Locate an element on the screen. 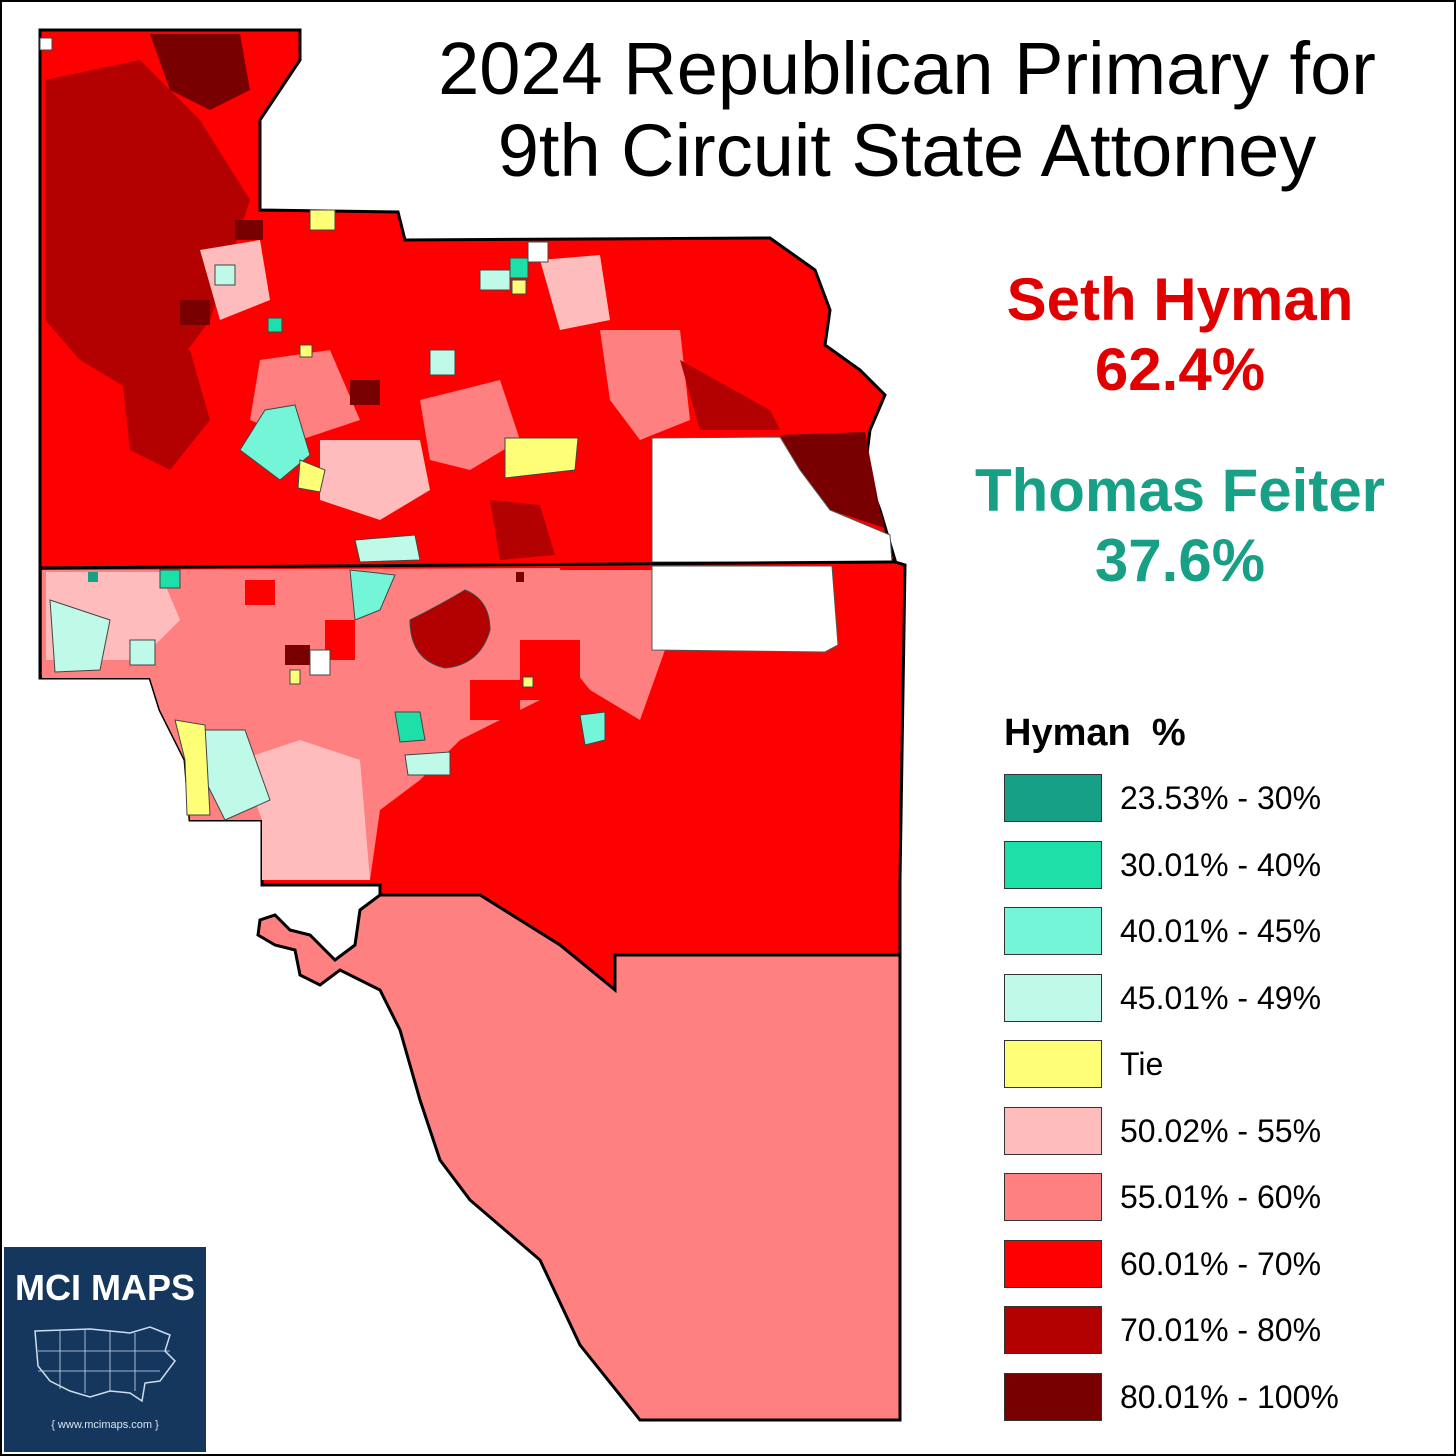  orange-nw-darkest is located at coordinates (200, 72).